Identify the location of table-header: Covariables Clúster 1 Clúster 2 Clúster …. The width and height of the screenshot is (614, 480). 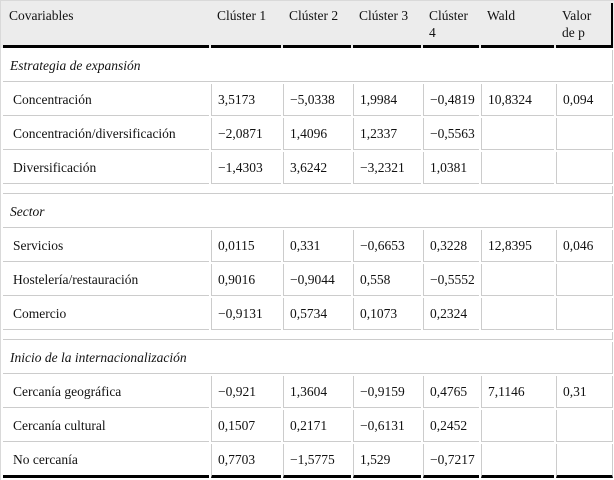
(308, 25).